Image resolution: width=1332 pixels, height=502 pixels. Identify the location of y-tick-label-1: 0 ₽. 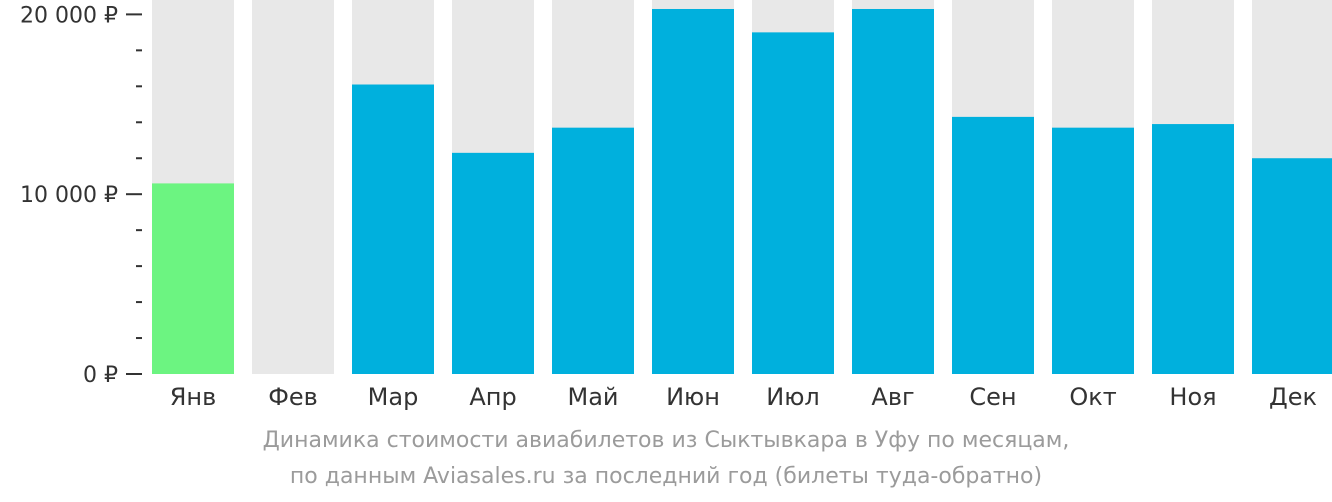
(100, 375).